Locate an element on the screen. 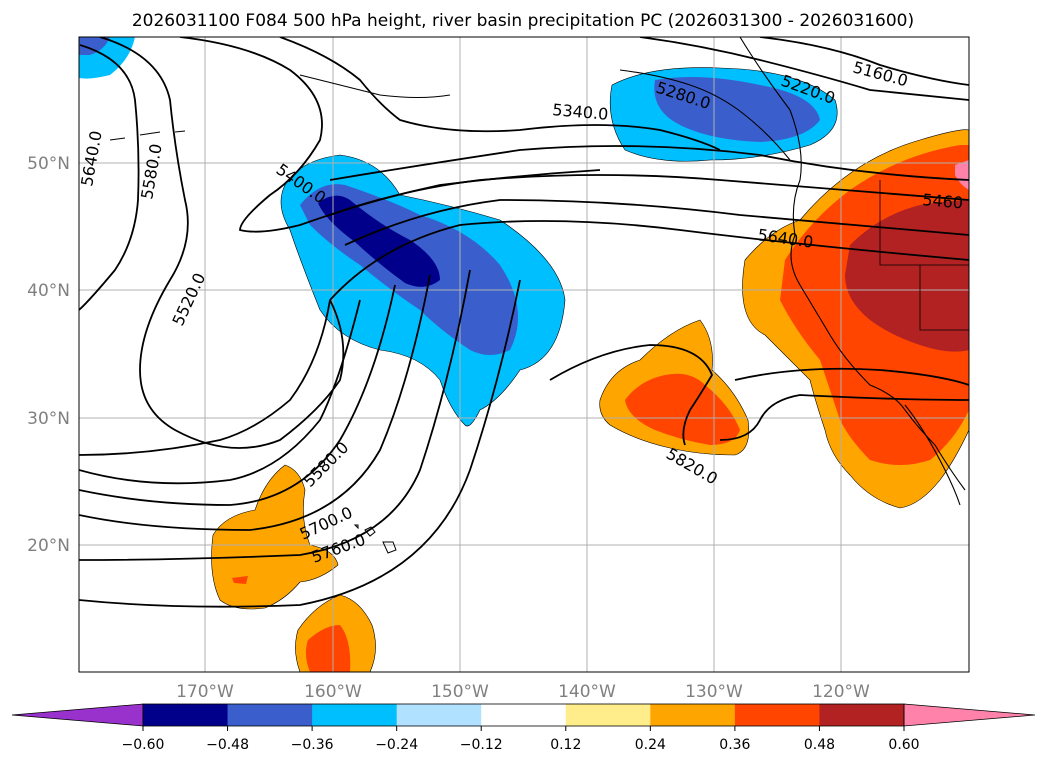 The width and height of the screenshot is (1047, 765). colorbar-label: 0.12 is located at coordinates (565, 745).